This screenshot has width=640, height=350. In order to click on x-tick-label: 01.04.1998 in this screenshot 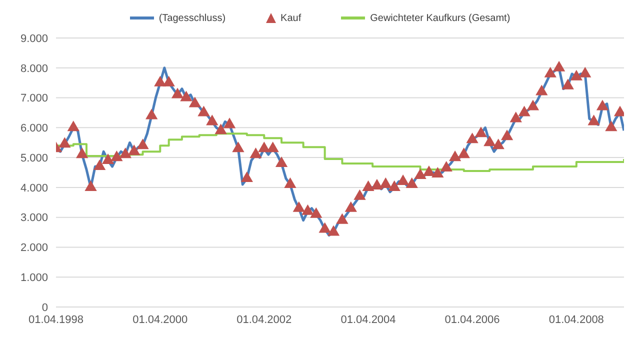, I will do `click(56, 320)`.